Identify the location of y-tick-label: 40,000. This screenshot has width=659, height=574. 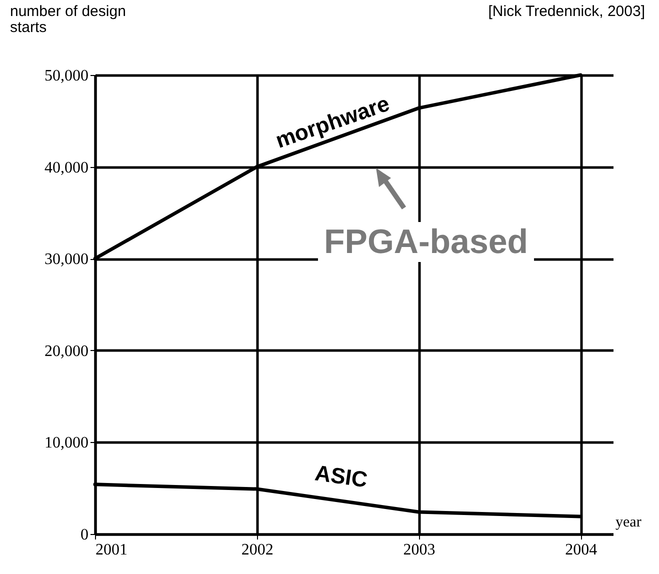
(66, 167).